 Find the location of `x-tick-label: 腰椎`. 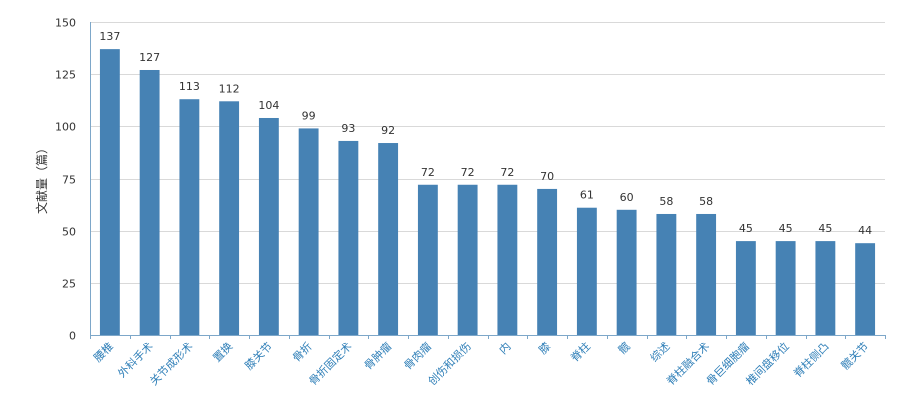

x-tick-label: 腰椎 is located at coordinates (103, 351).